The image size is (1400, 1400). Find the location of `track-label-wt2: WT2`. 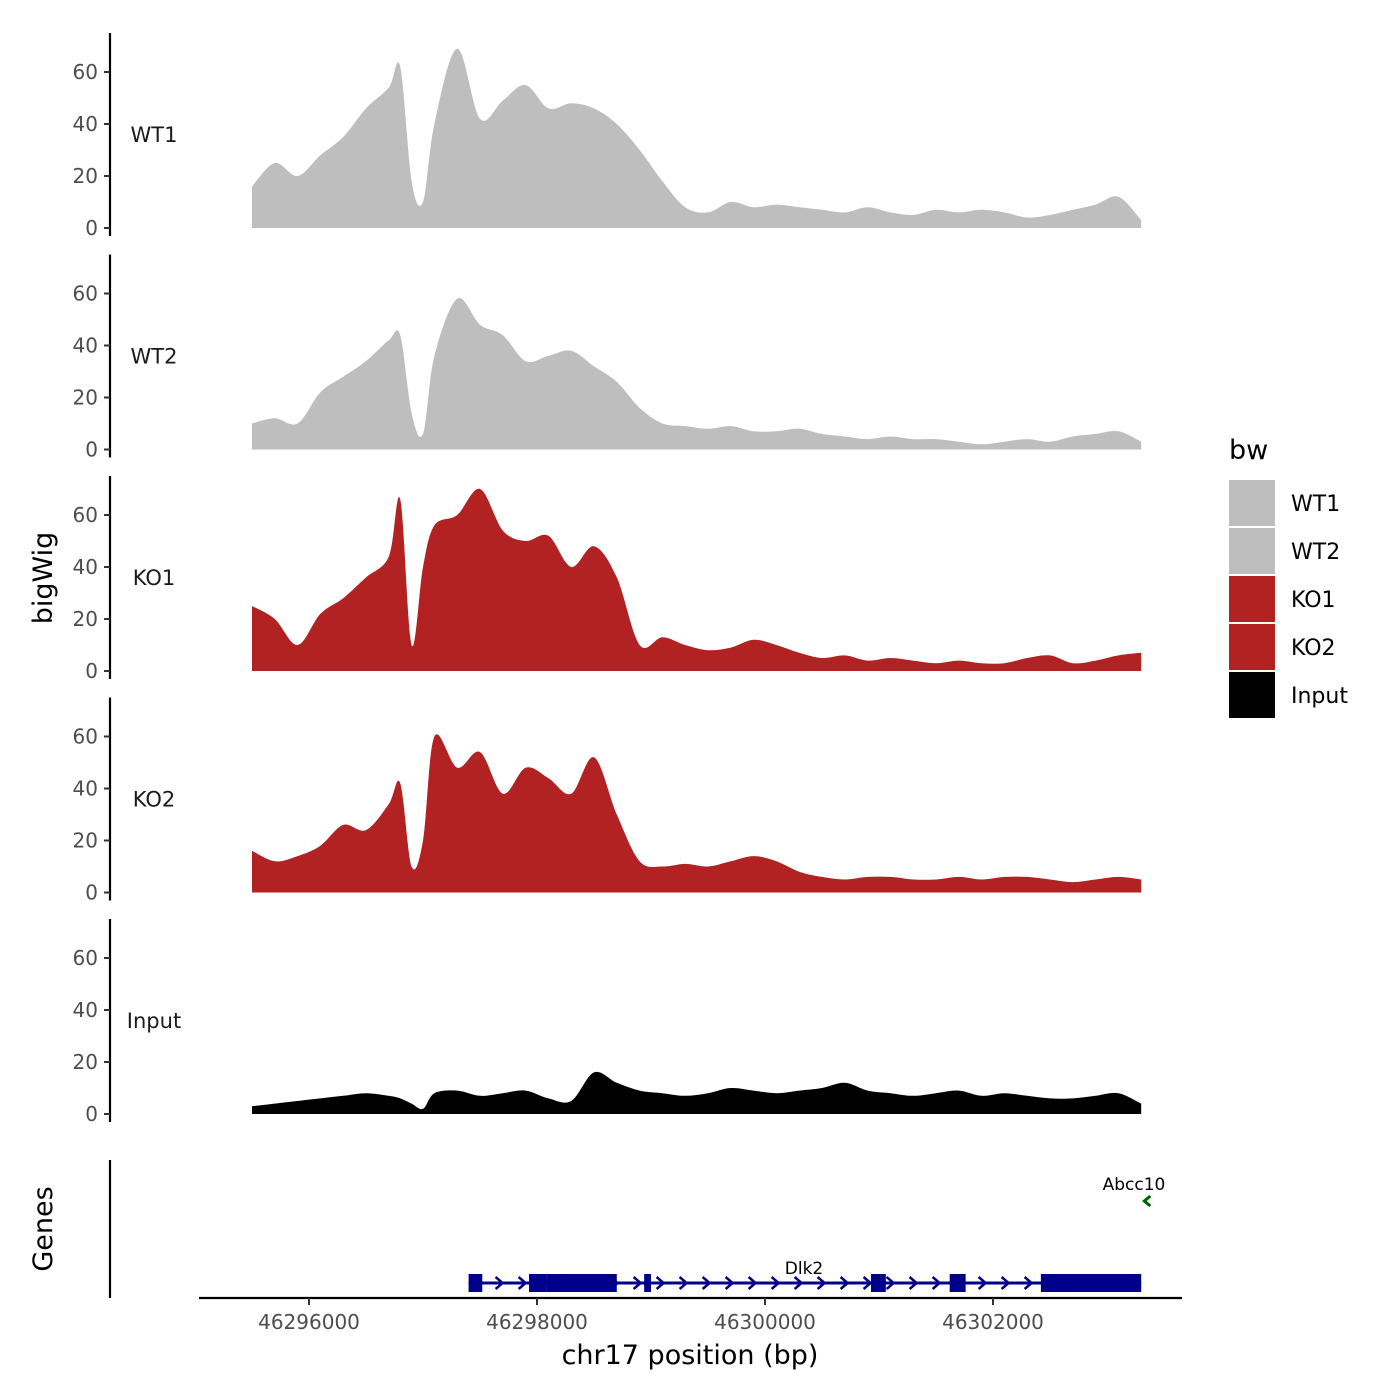

track-label-wt2: WT2 is located at coordinates (154, 357).